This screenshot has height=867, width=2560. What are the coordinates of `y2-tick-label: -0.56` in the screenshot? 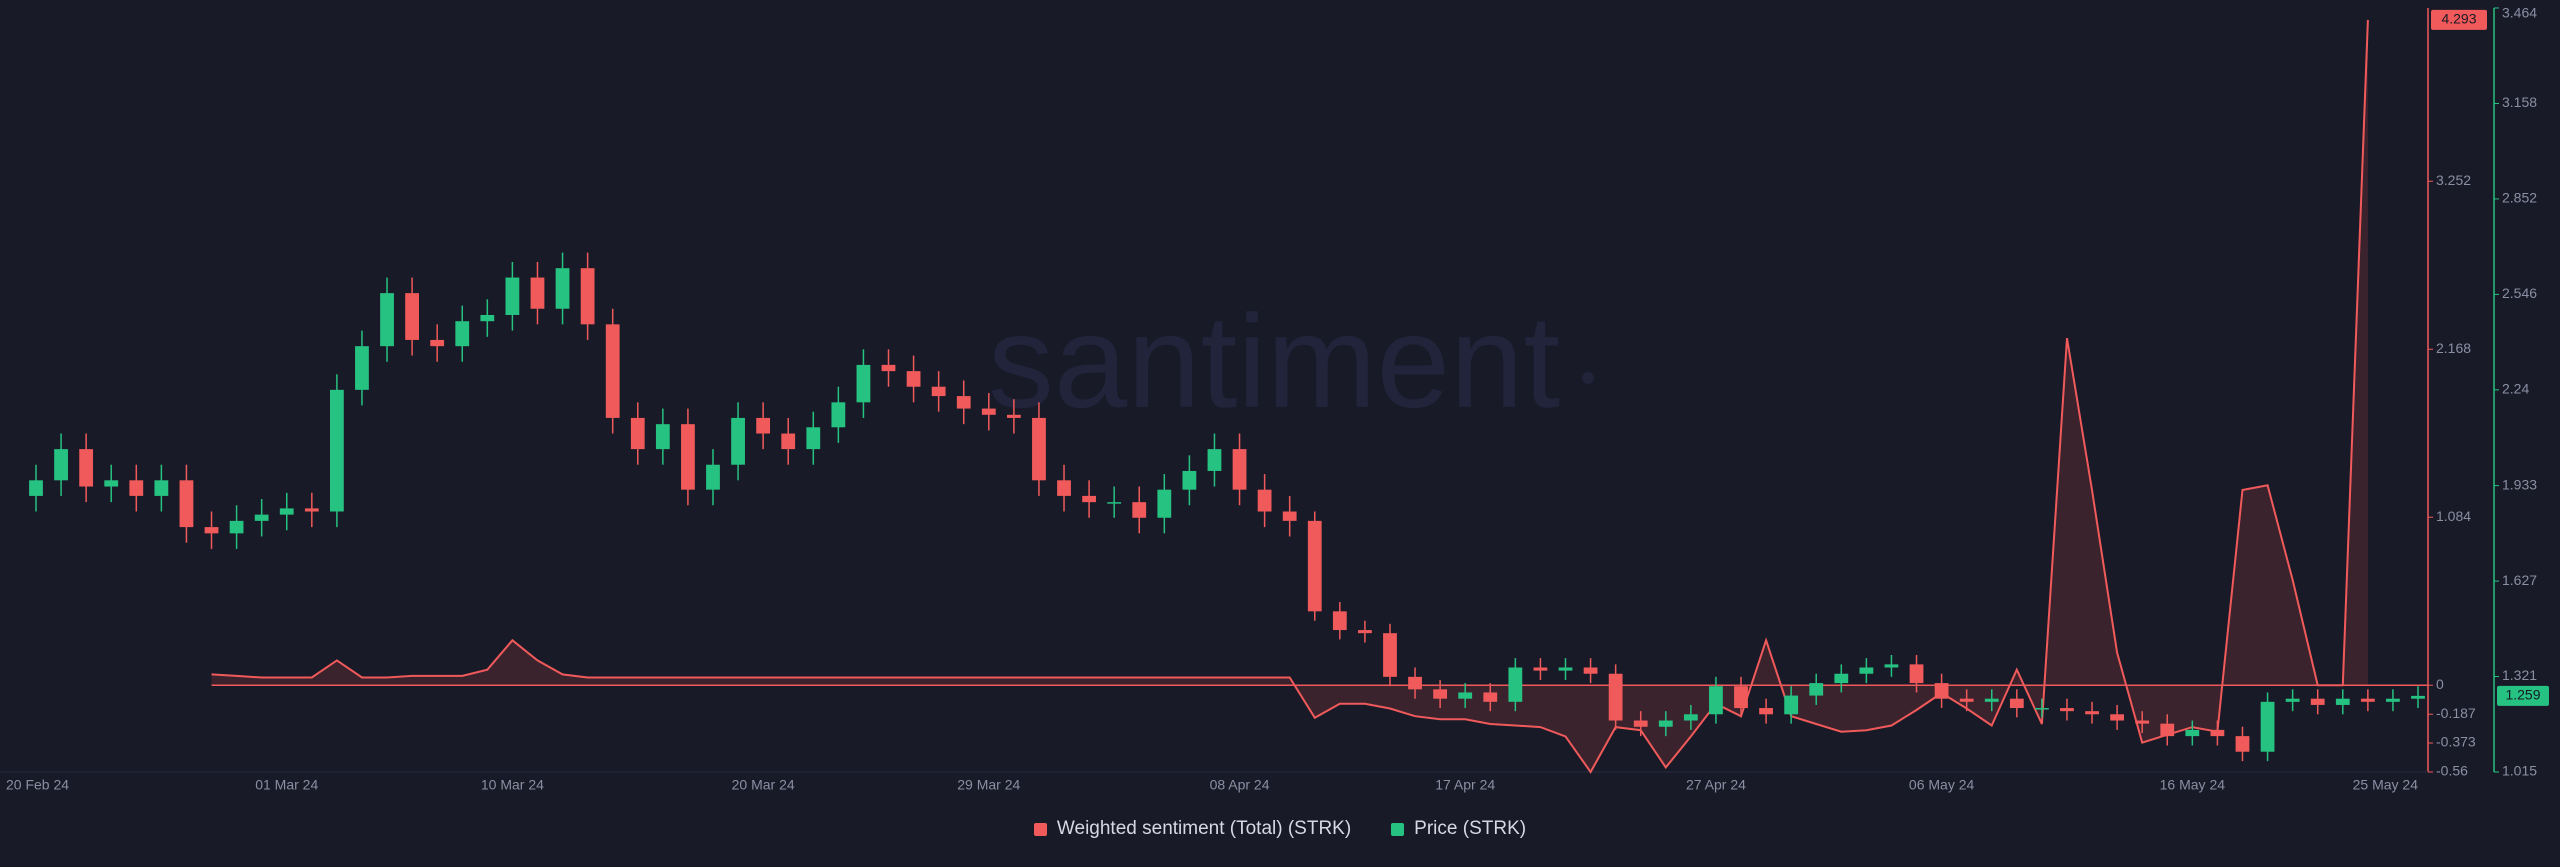 It's located at (2452, 771).